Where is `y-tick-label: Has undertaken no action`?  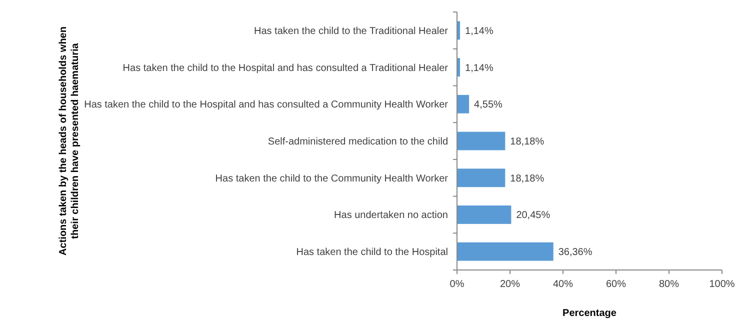
y-tick-label: Has undertaken no action is located at coordinates (391, 216).